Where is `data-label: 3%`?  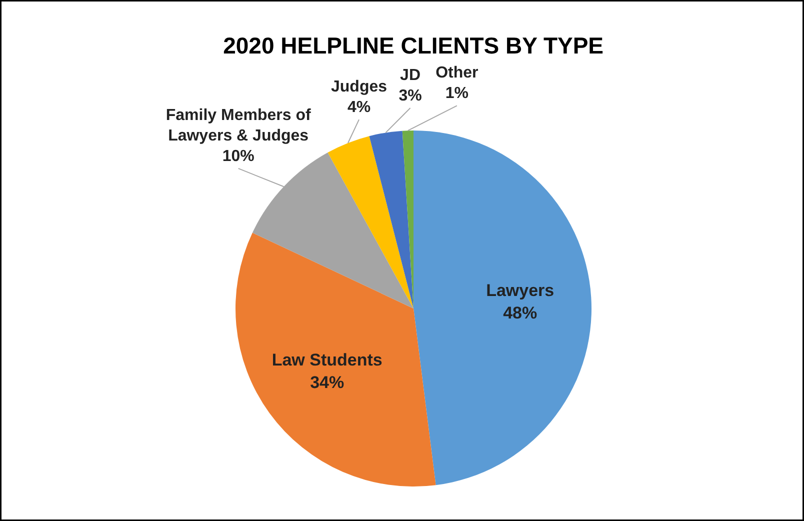 data-label: 3% is located at coordinates (410, 95).